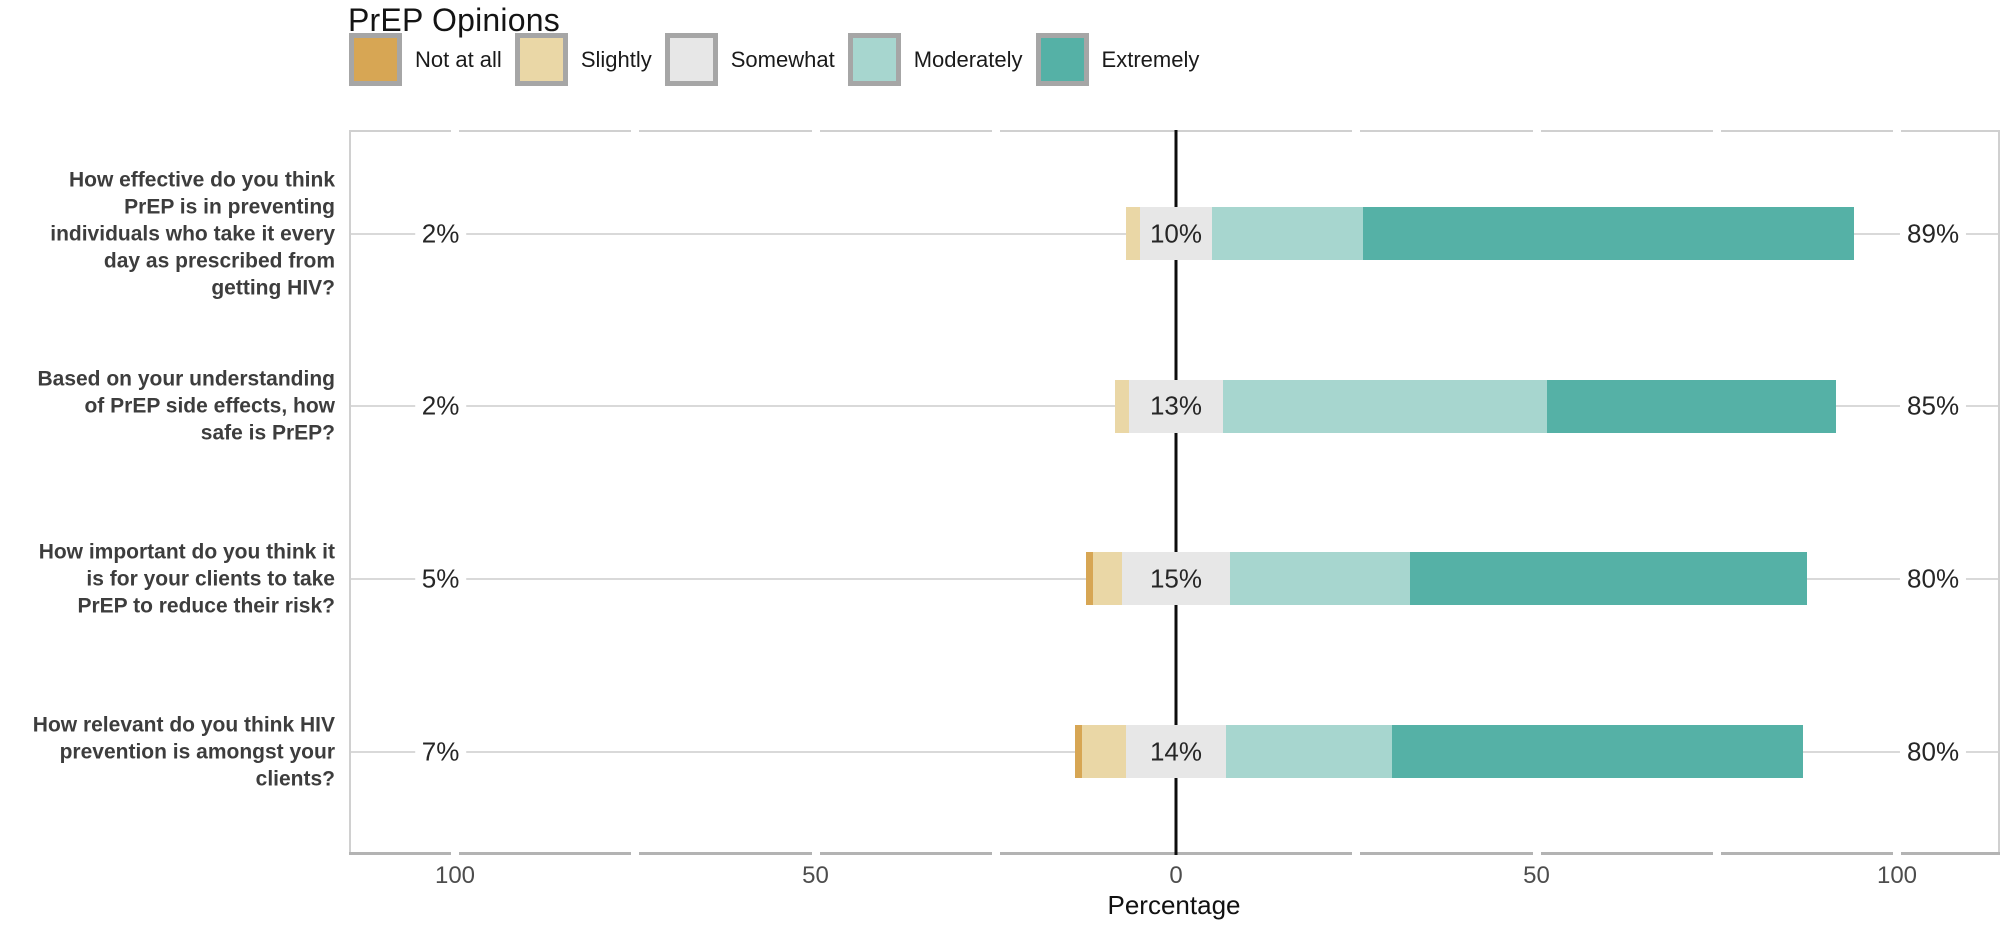 This screenshot has height=929, width=2008. I want to click on legend-label: Not at all, so click(458, 59).